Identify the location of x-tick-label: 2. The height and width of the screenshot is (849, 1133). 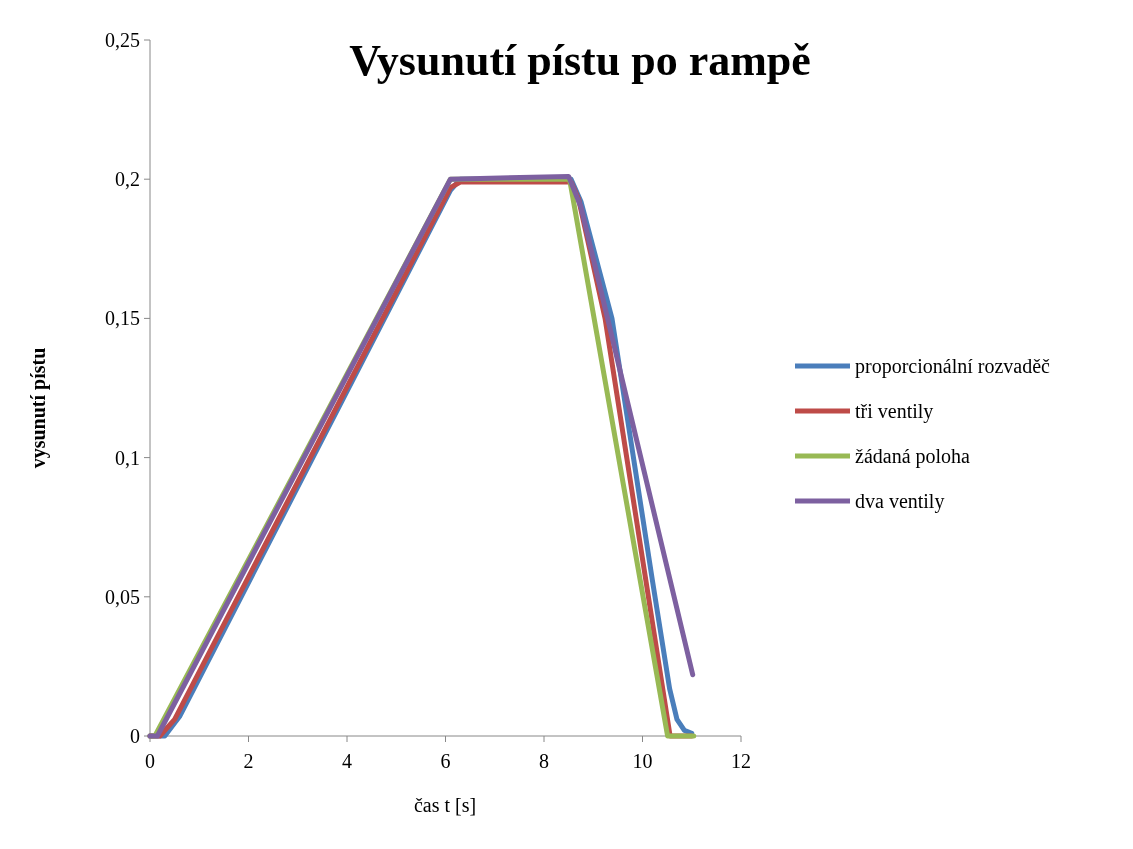
(248, 761).